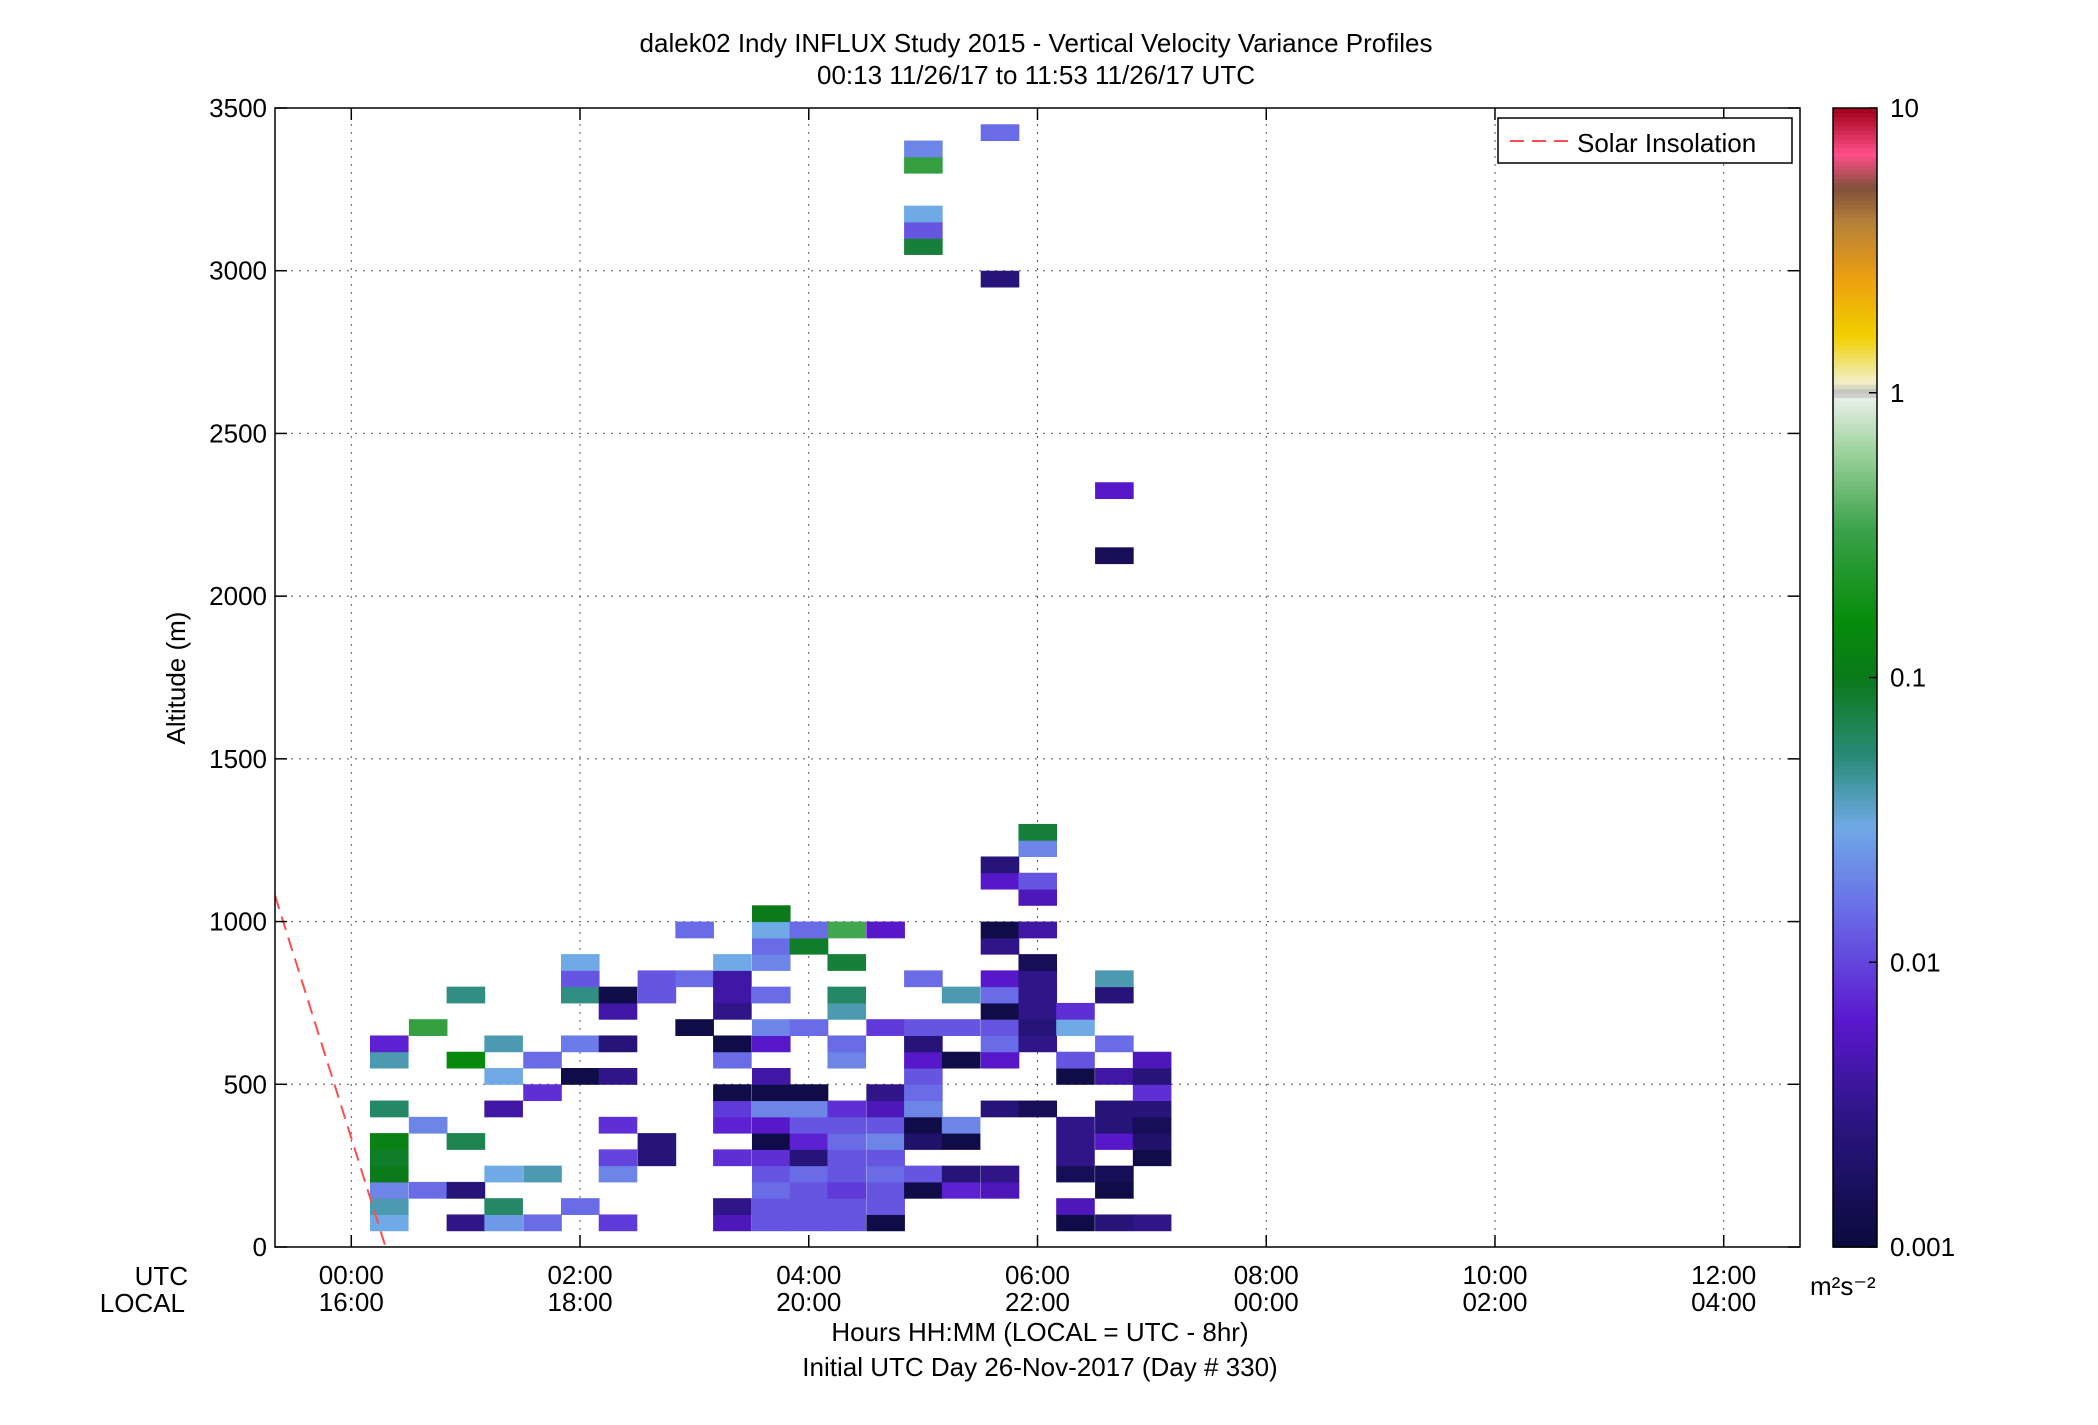 The image size is (2098, 1425). Describe the element at coordinates (1266, 1302) in the screenshot. I see `x-tick-label-local: 00:00` at that location.